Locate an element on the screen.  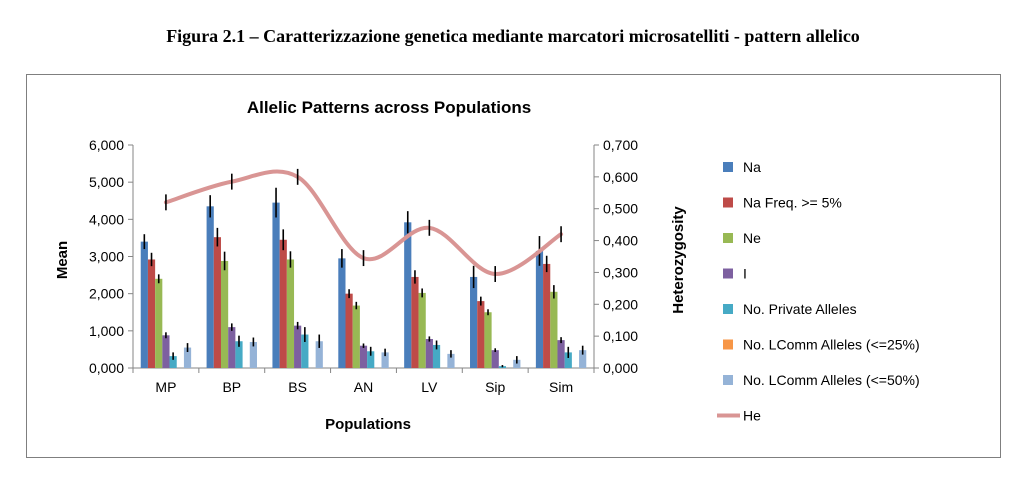
x-tick-label: LV is located at coordinates (429, 387).